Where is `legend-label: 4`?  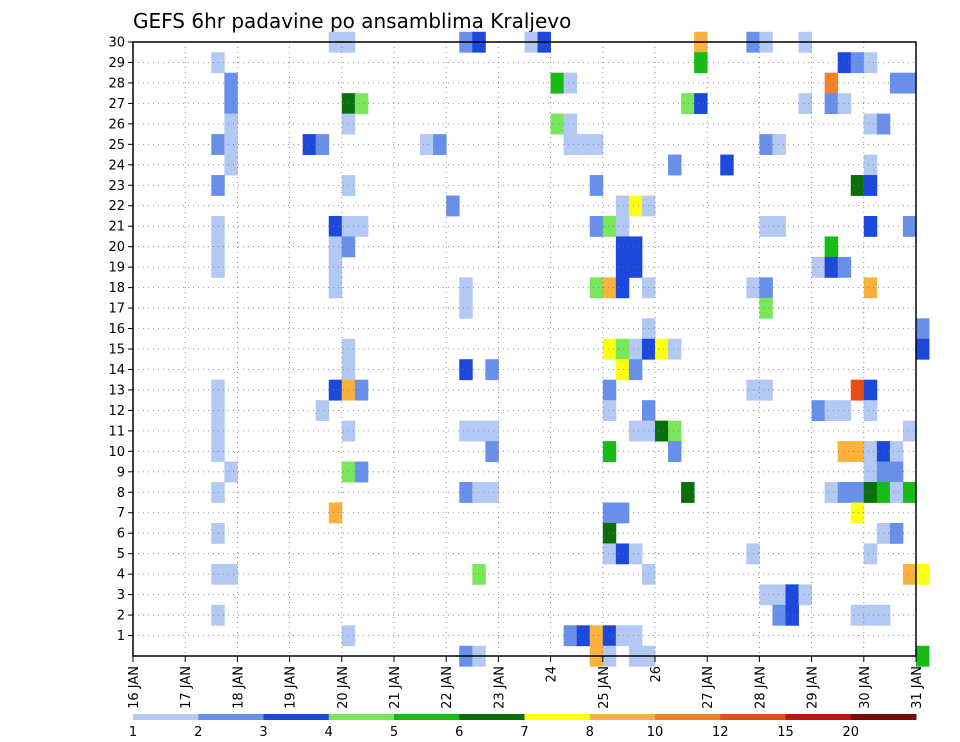 legend-label: 4 is located at coordinates (329, 732).